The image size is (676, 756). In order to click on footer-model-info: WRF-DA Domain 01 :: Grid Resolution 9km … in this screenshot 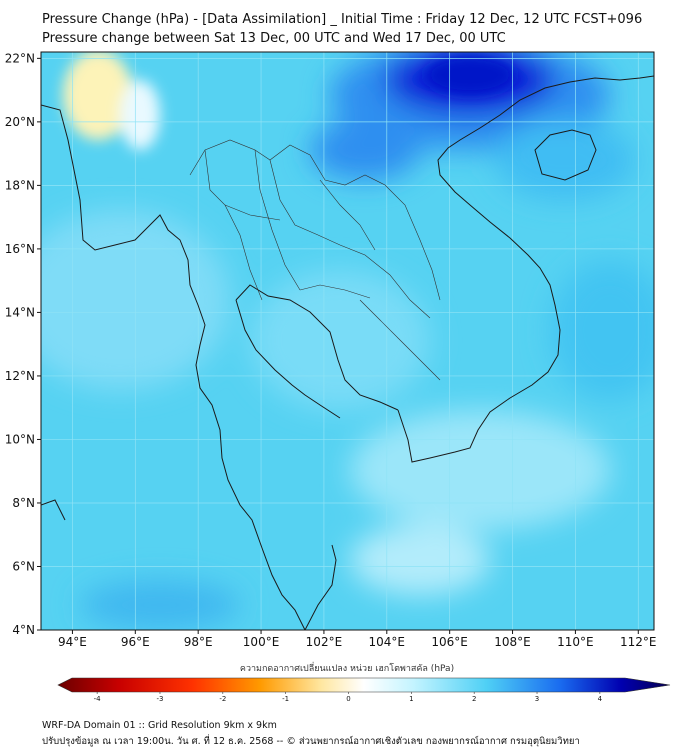, I will do `click(159, 725)`.